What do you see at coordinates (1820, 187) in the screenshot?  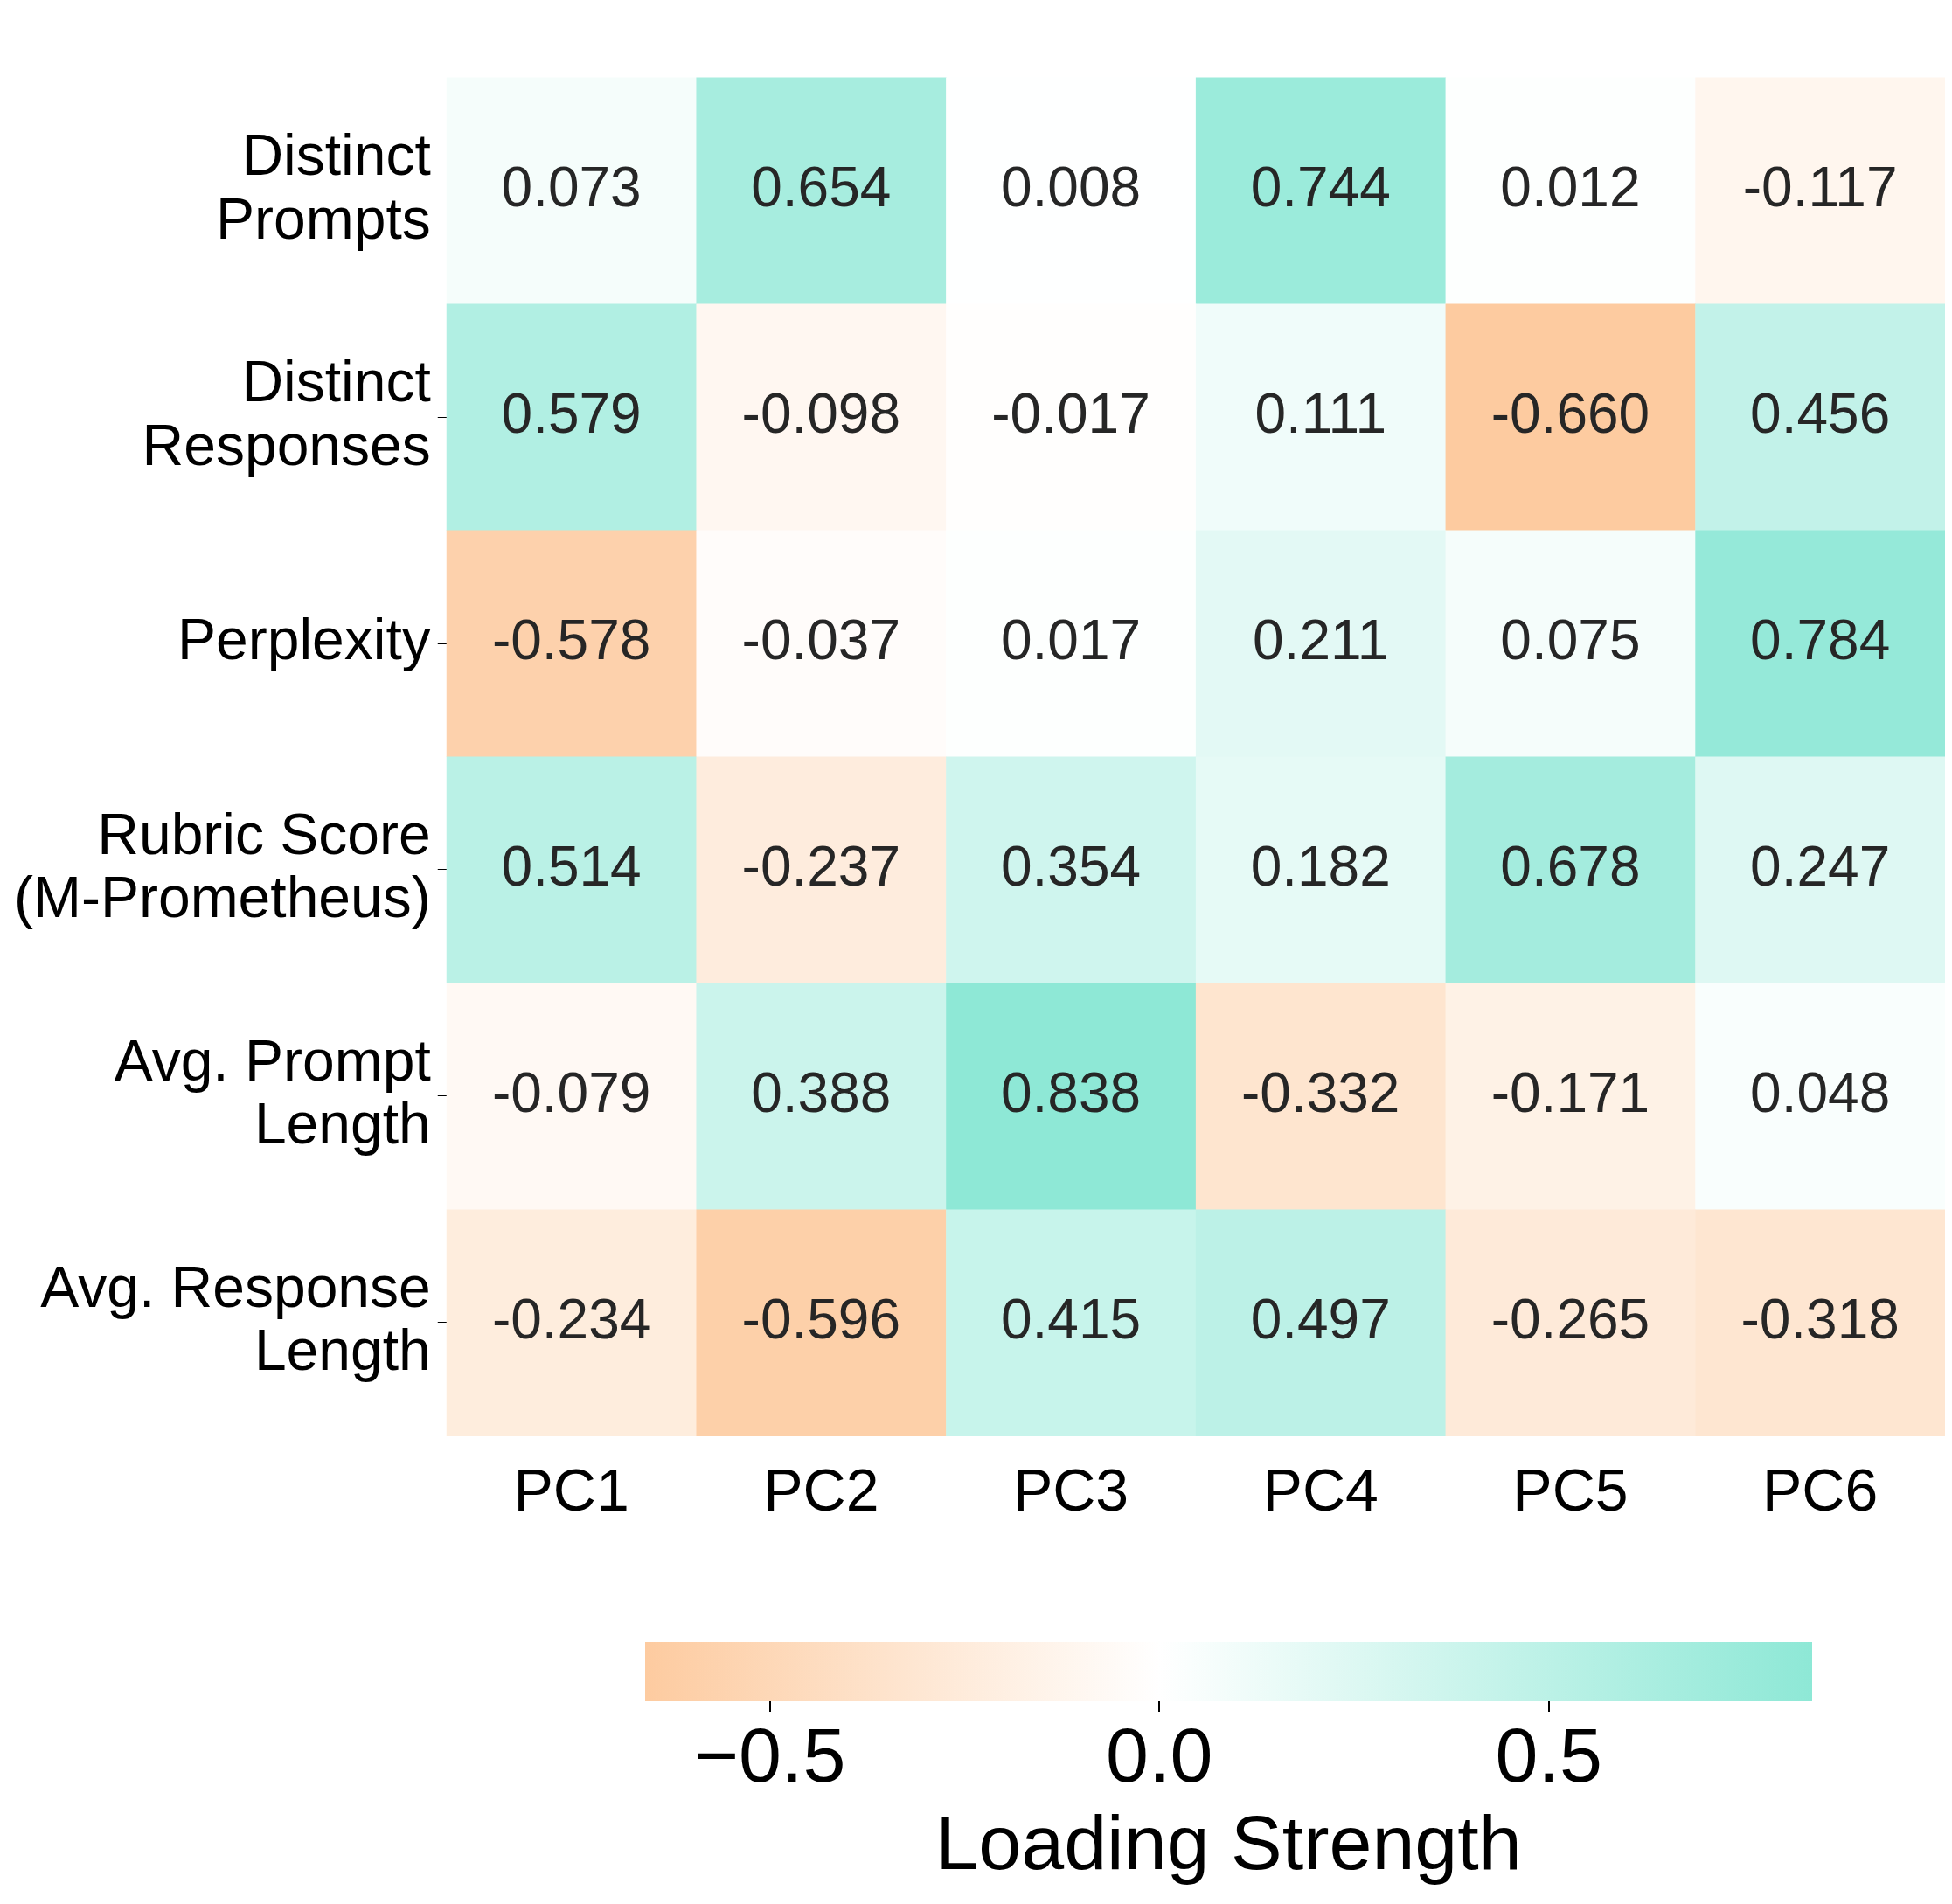 I see `data-label: -0.117` at bounding box center [1820, 187].